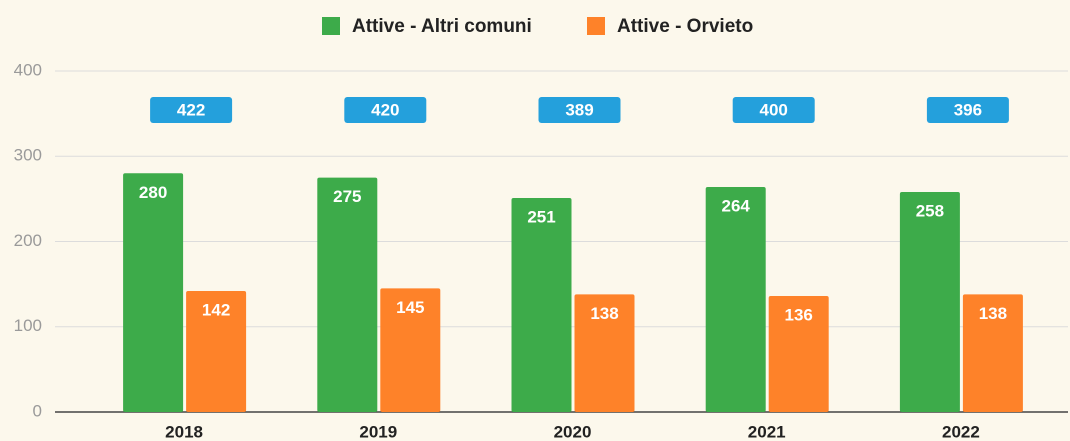 The width and height of the screenshot is (1070, 441). I want to click on x-tick-label: 2020, so click(573, 431).